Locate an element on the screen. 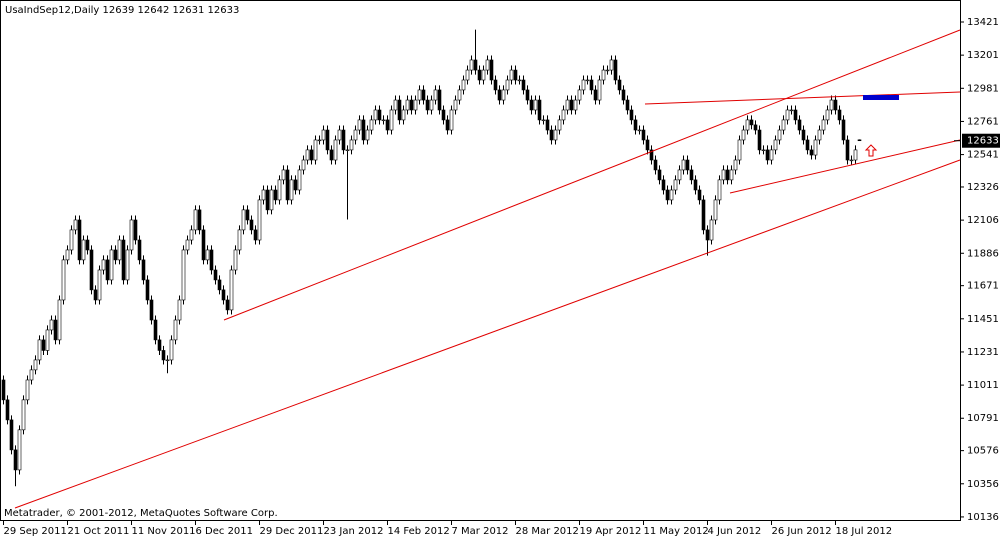  x-tick-label: 29 Sep 2011 is located at coordinates (35, 531).